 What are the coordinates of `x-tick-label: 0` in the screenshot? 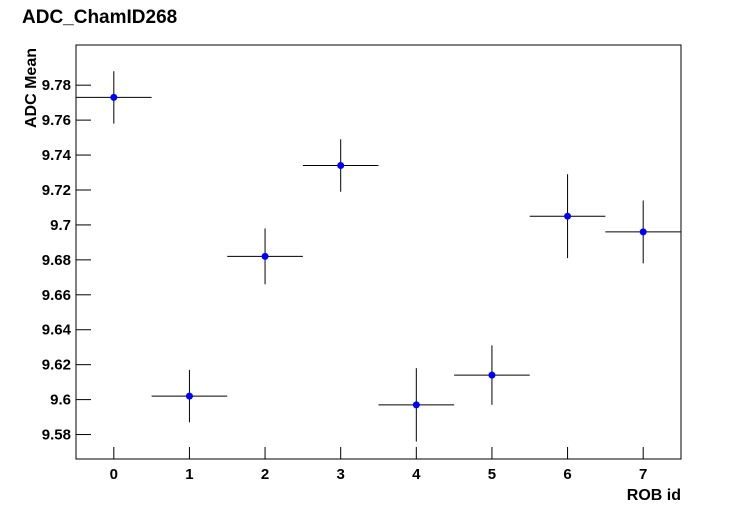 It's located at (114, 474).